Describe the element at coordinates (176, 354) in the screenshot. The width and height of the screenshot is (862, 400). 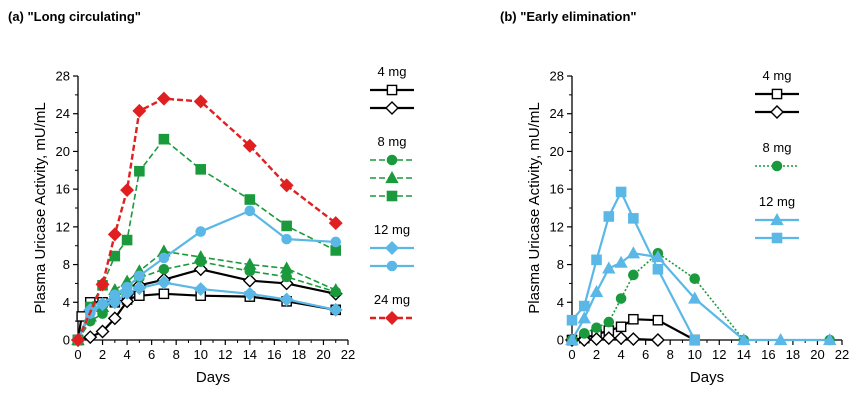
I see `x-tick-label: 8` at that location.